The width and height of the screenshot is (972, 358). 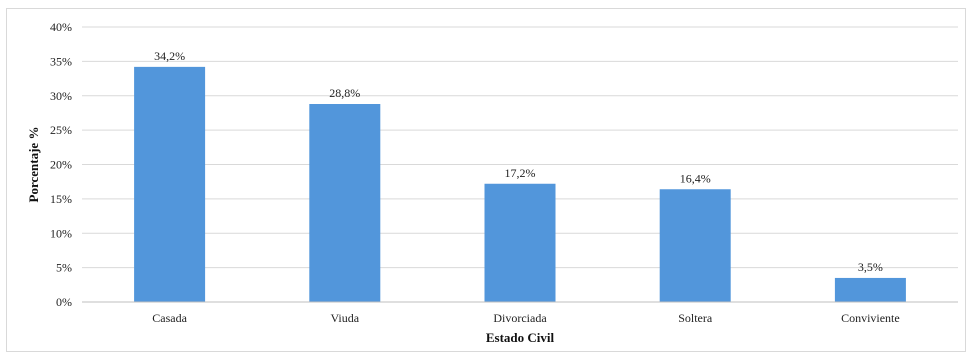 I want to click on x-axis-ticks: Casada Viuda Divorciada Soltera Conviviente, so click(x=525, y=318).